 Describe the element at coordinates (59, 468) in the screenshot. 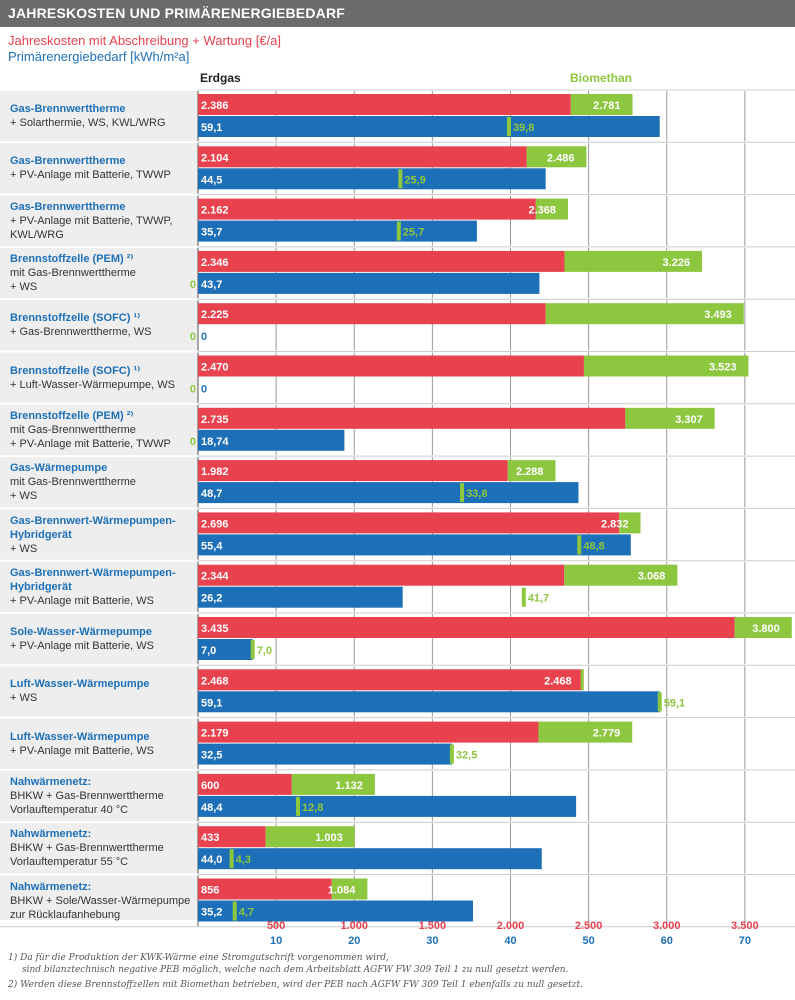

I see `row-label-title: Gas-Wärmepumpe` at that location.